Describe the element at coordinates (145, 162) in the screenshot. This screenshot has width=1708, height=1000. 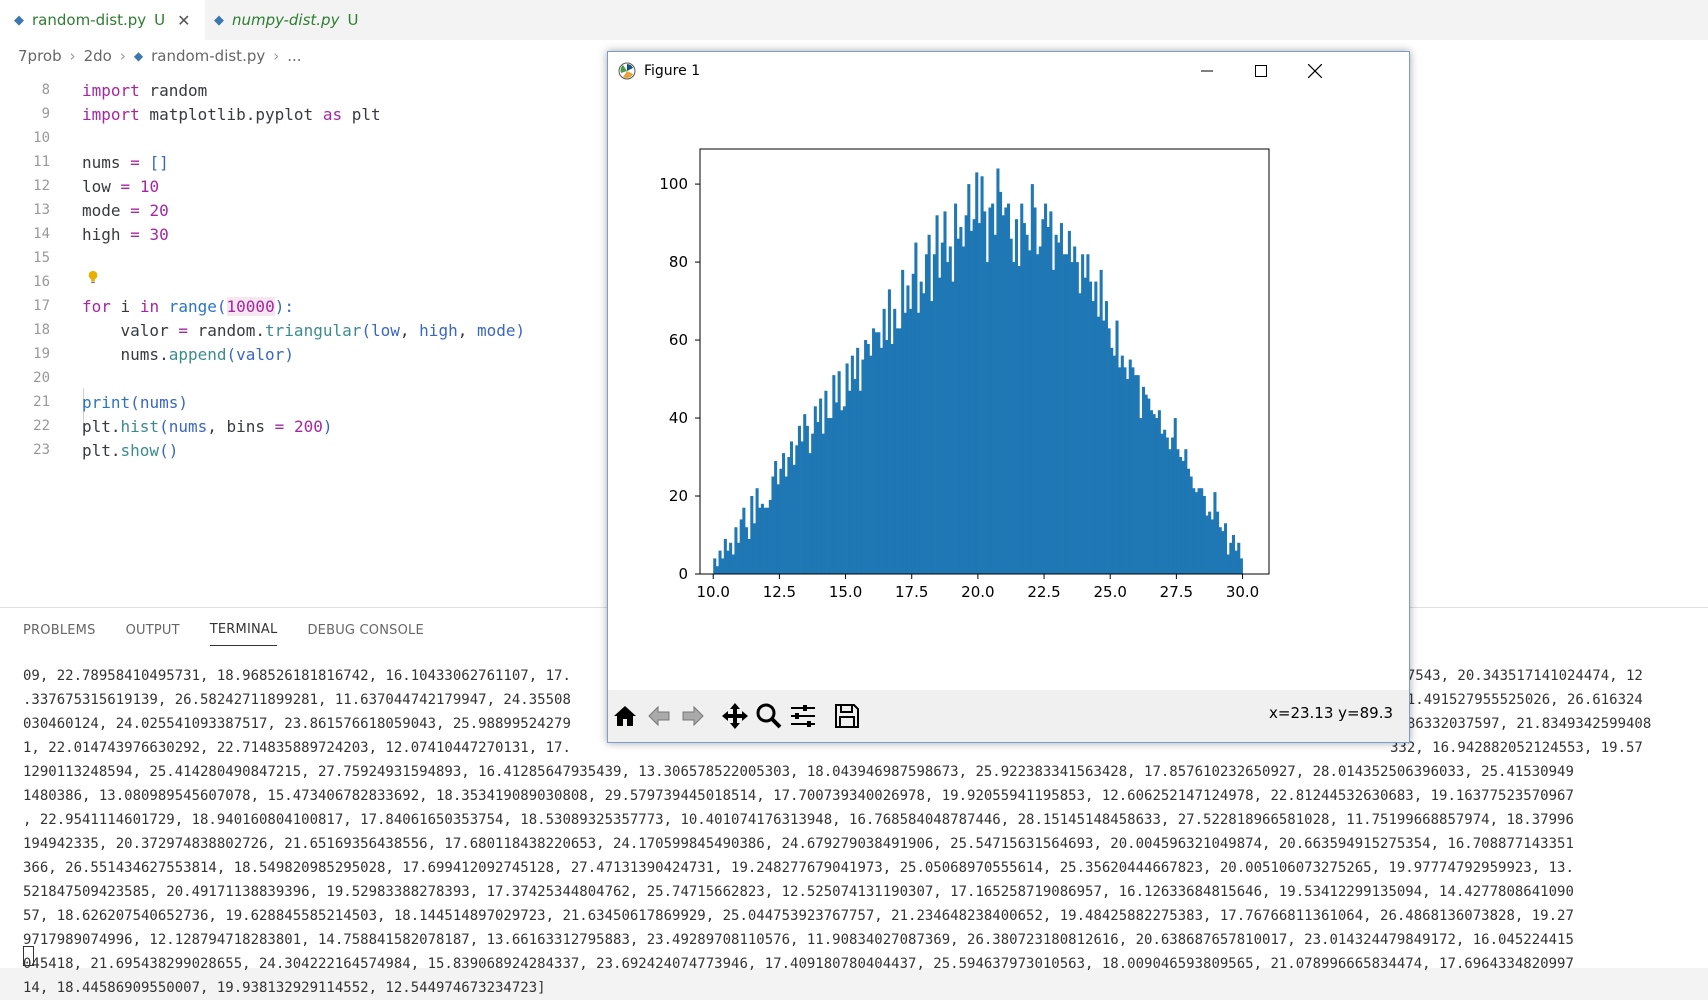
I see `code-token` at that location.